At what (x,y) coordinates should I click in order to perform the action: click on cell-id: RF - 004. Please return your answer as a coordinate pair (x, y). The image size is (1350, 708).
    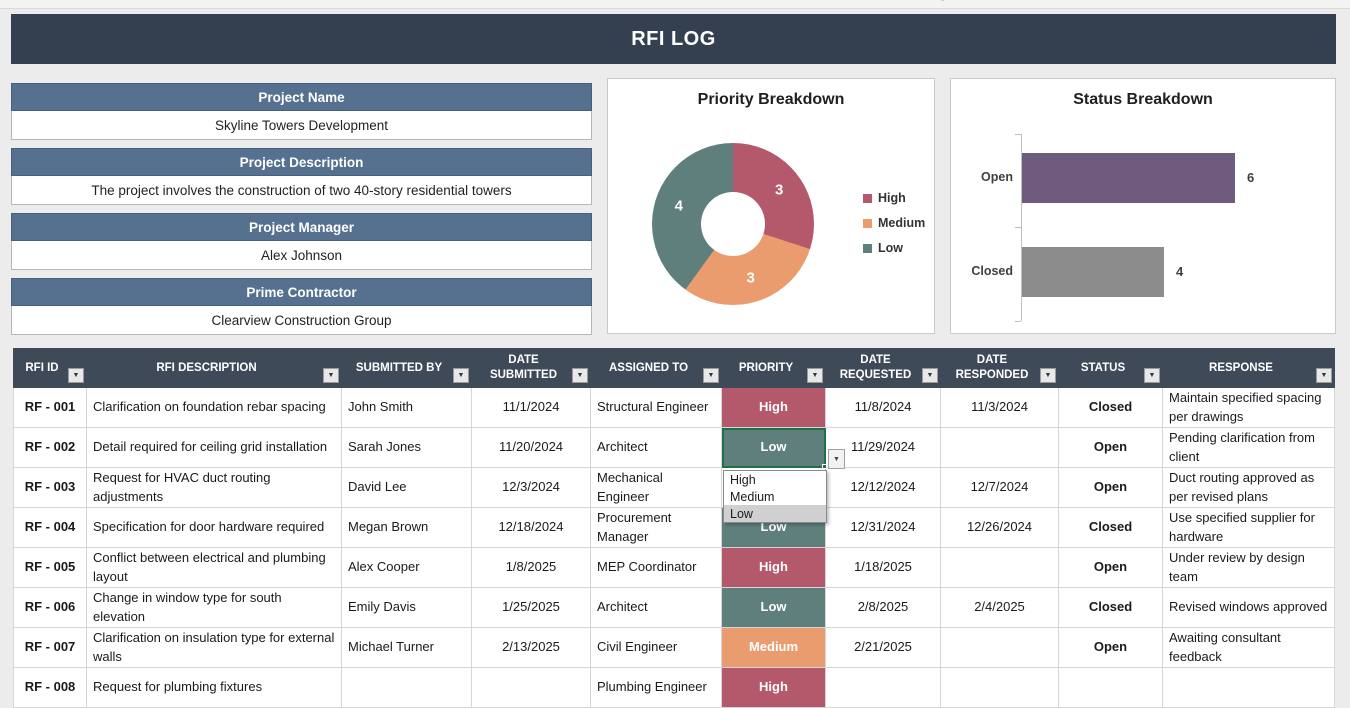
    Looking at the image, I should click on (50, 527).